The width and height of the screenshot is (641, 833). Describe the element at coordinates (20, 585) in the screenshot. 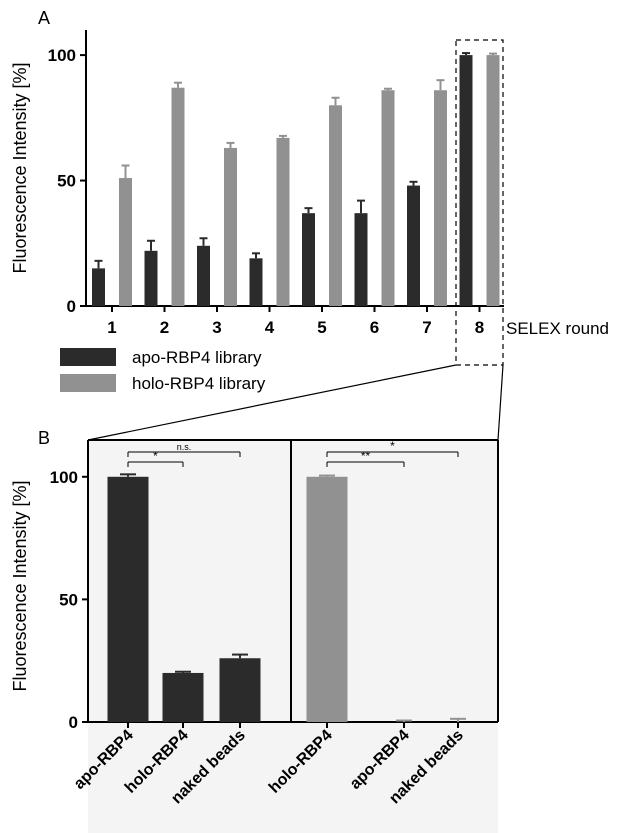

I see `panel-b-y-label: Fluorescence Intensity [%]` at that location.